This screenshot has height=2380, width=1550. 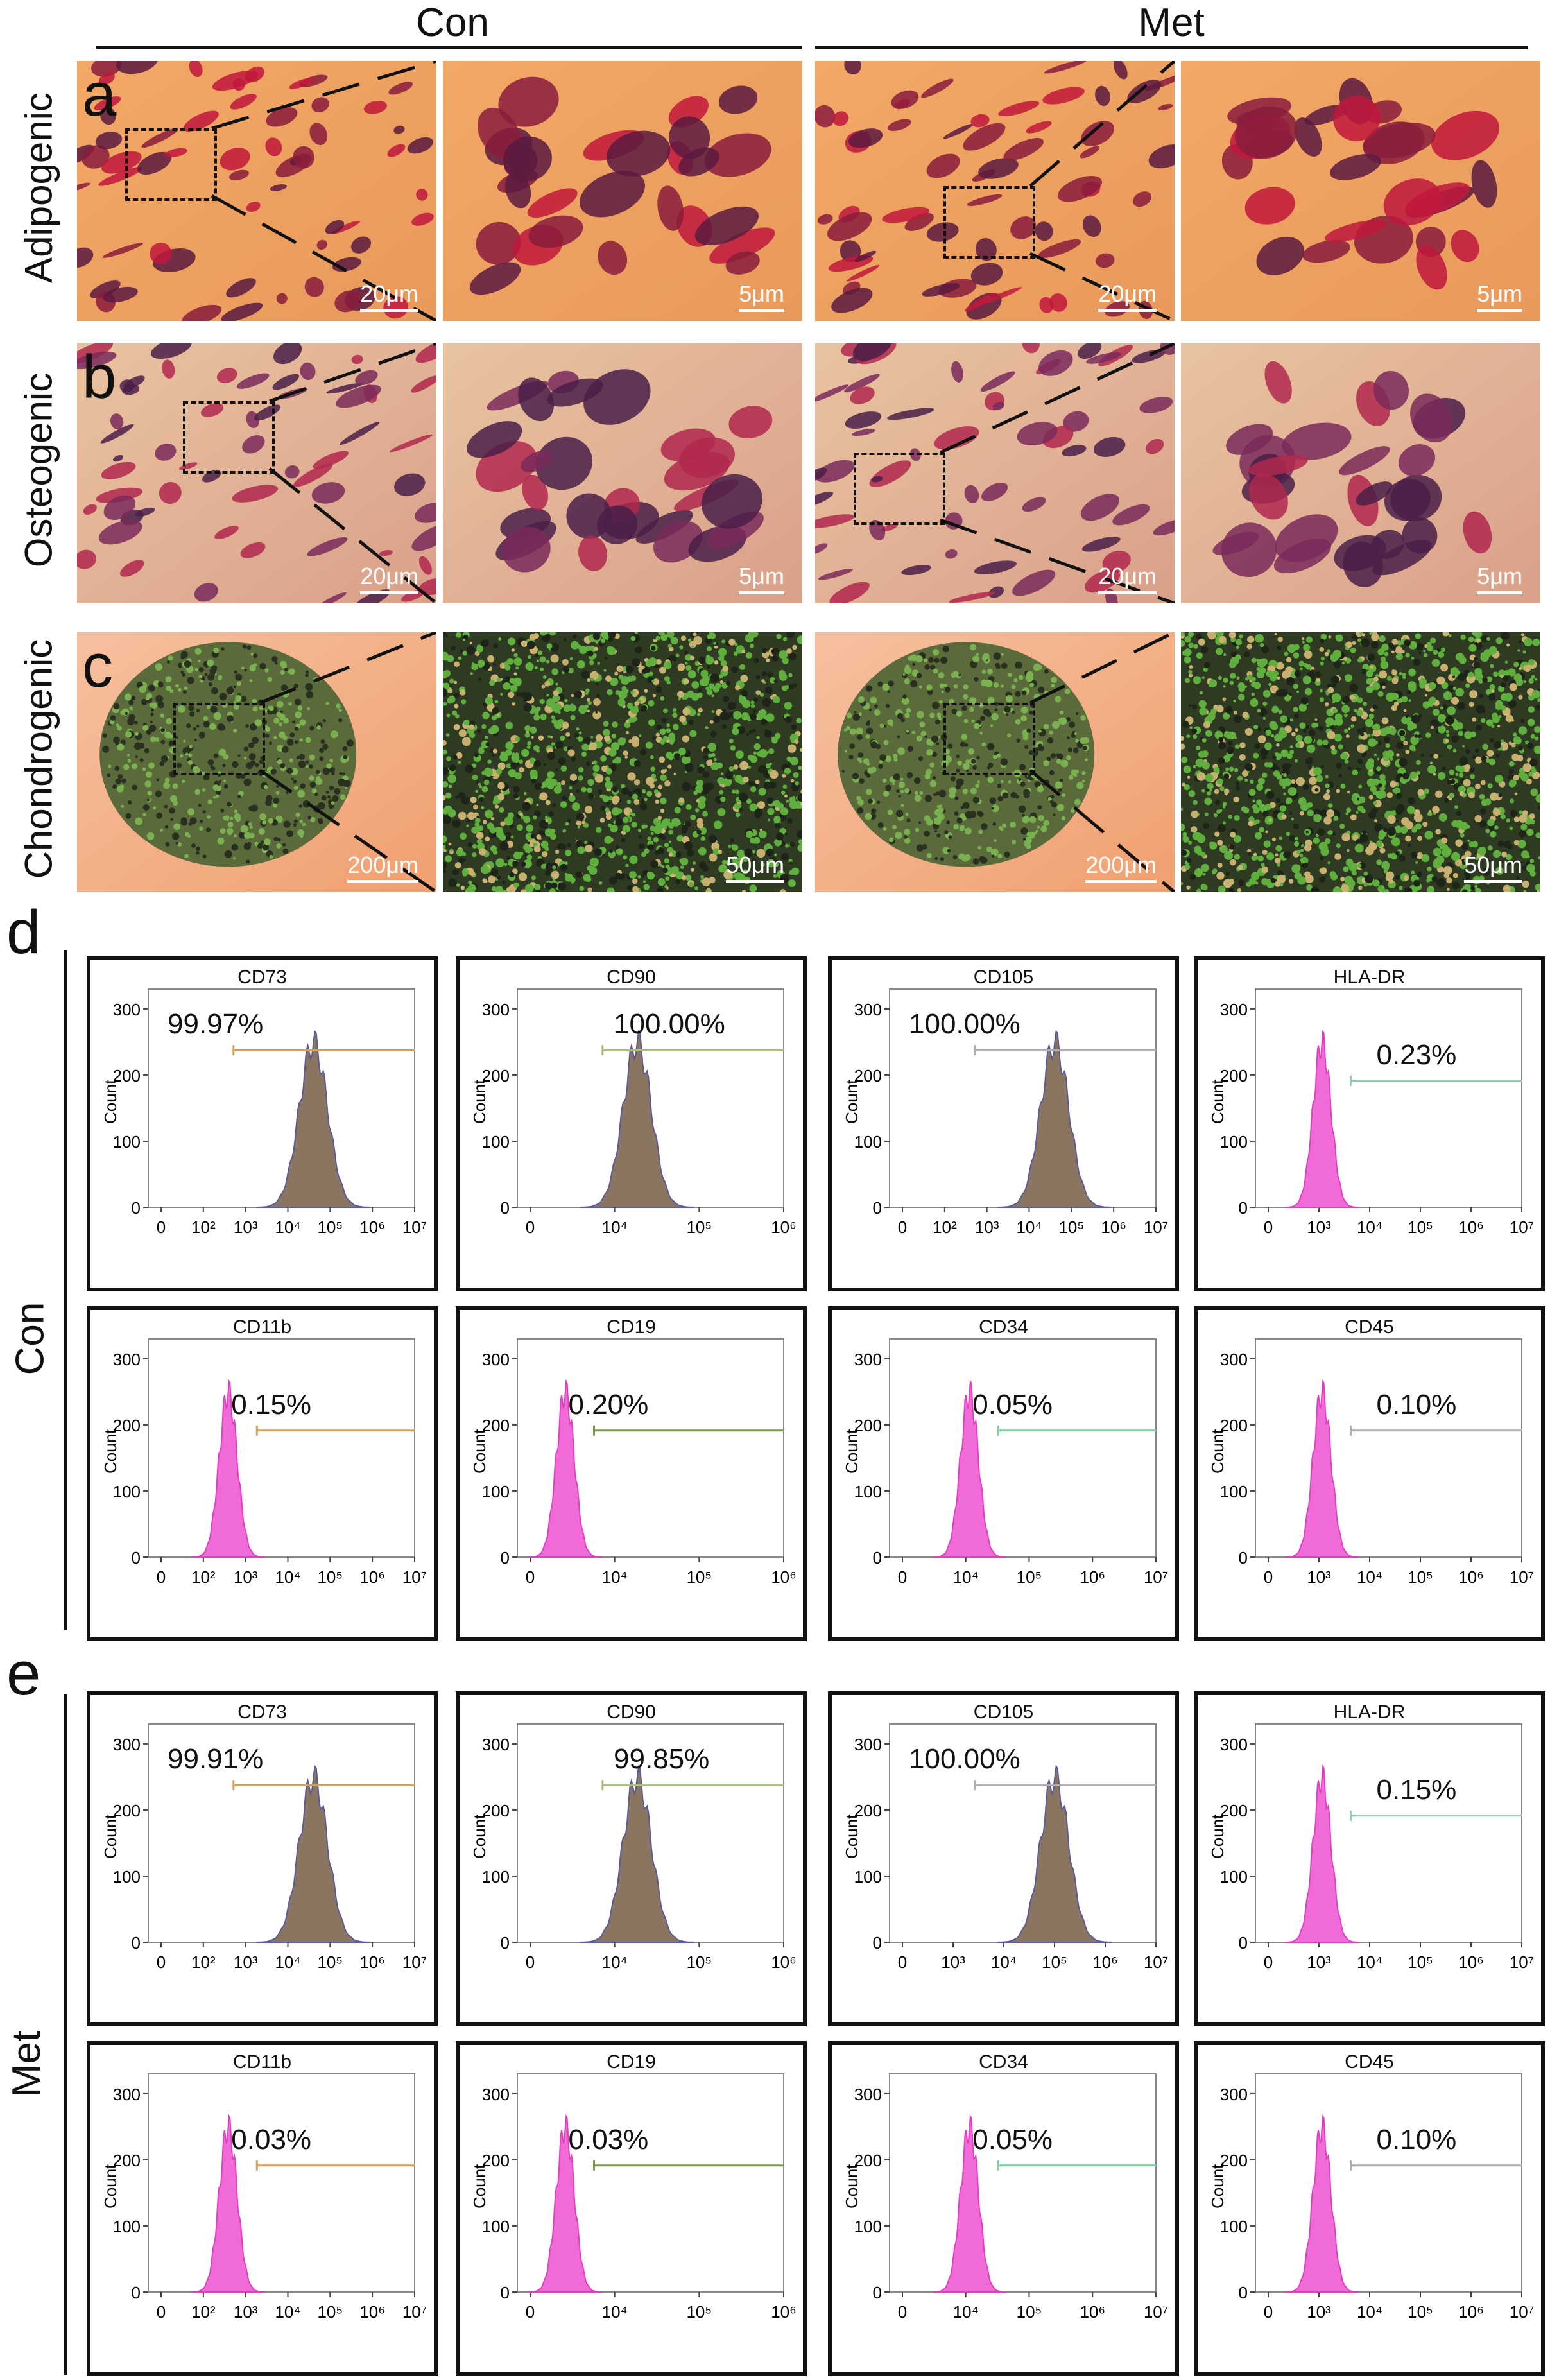 I want to click on histogram-panel-con-cd45: CD45 0 100 200 300 Count 0 10³ 10⁴ 10⁵ 10⁶ 10⁷ 0.10%, so click(x=1369, y=1473).